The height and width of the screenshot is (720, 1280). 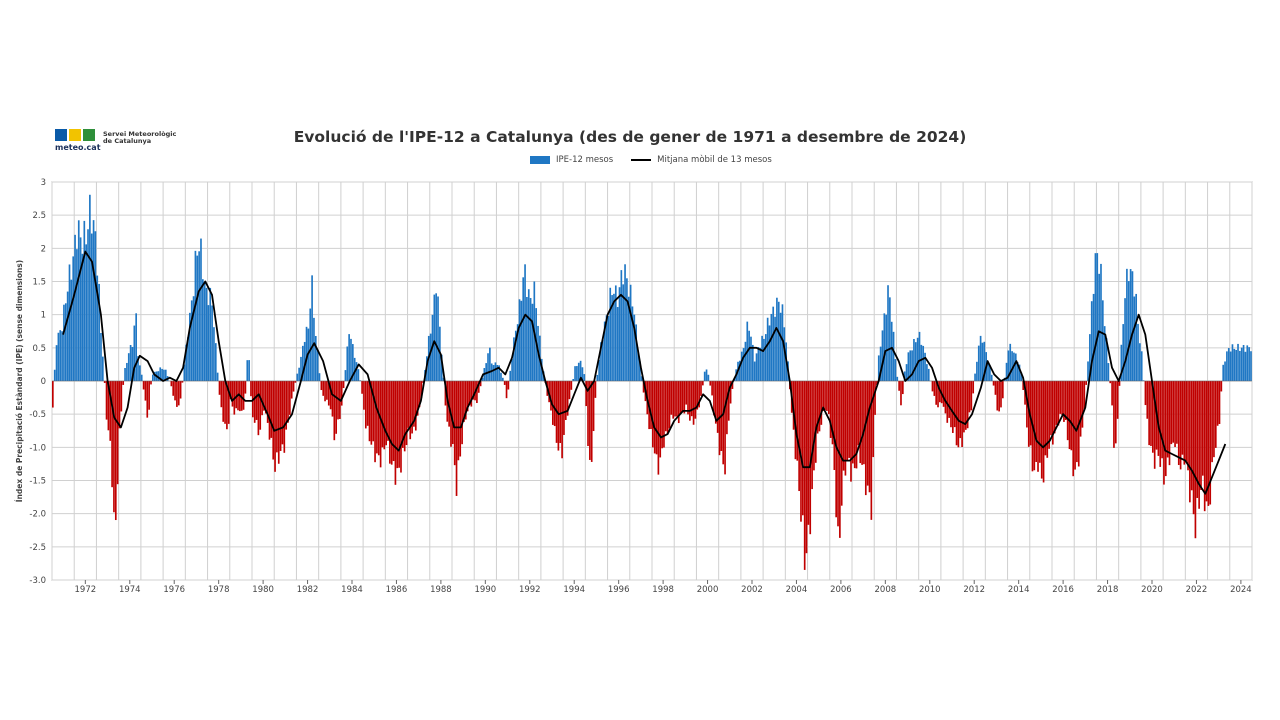 I want to click on x-tick-label: 1996, so click(x=619, y=590).